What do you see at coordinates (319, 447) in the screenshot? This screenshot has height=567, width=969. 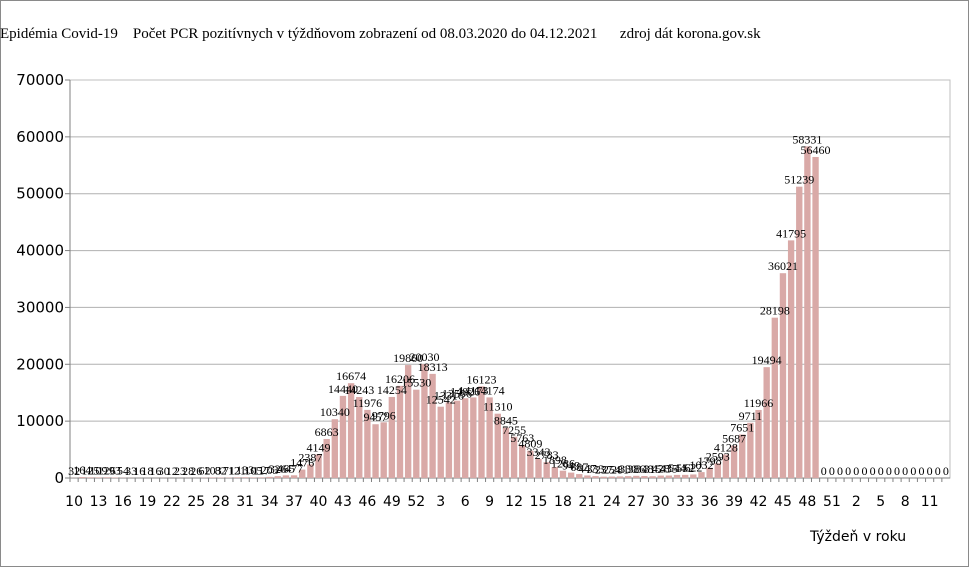 I see `bar-value-label: 4149` at bounding box center [319, 447].